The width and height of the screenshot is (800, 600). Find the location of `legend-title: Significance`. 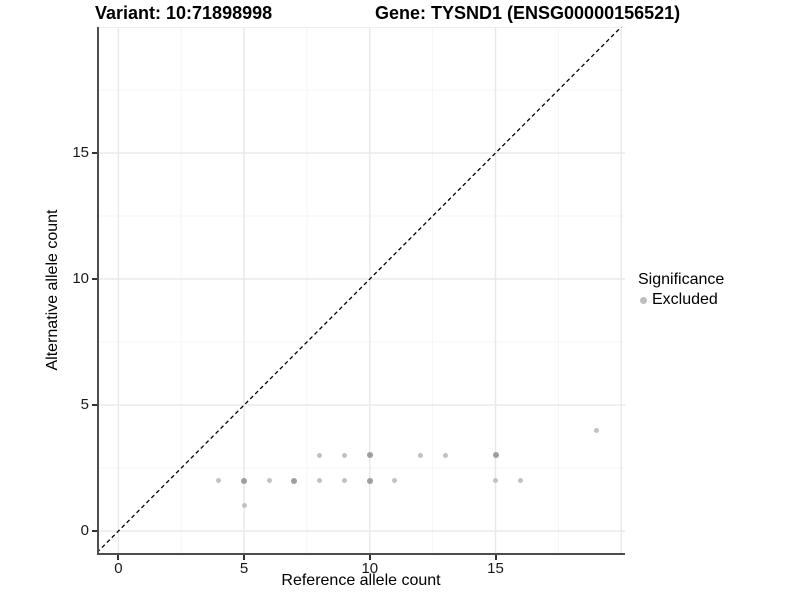

legend-title: Significance is located at coordinates (681, 279).